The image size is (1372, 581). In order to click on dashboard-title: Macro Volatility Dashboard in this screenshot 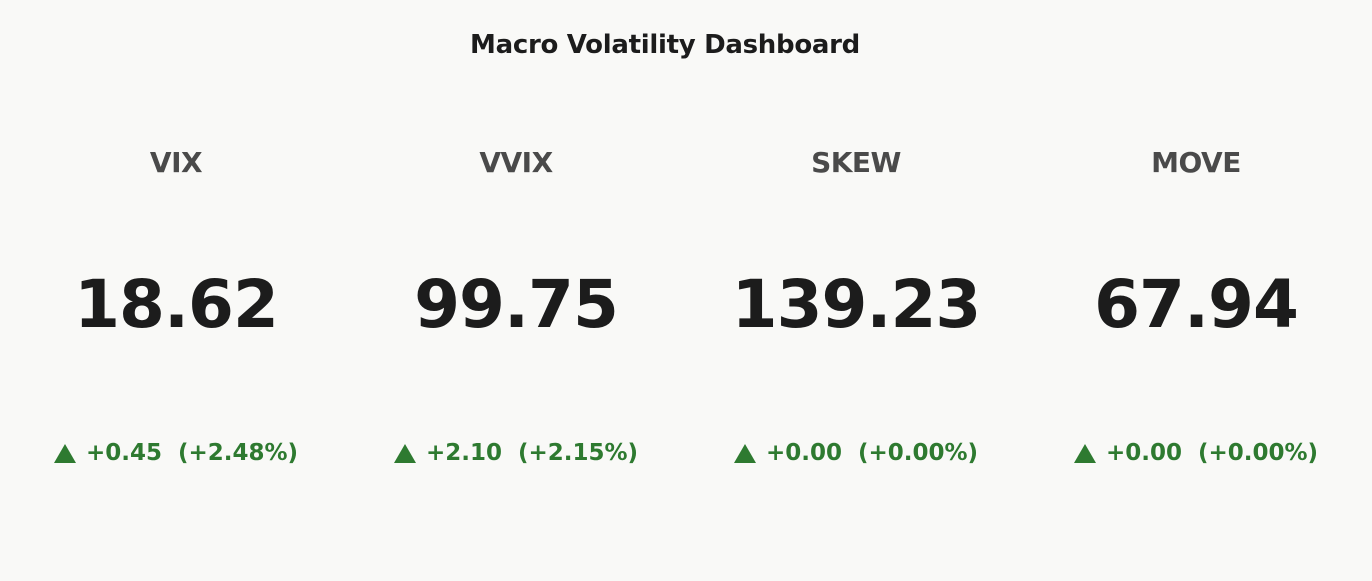, I will do `click(665, 45)`.